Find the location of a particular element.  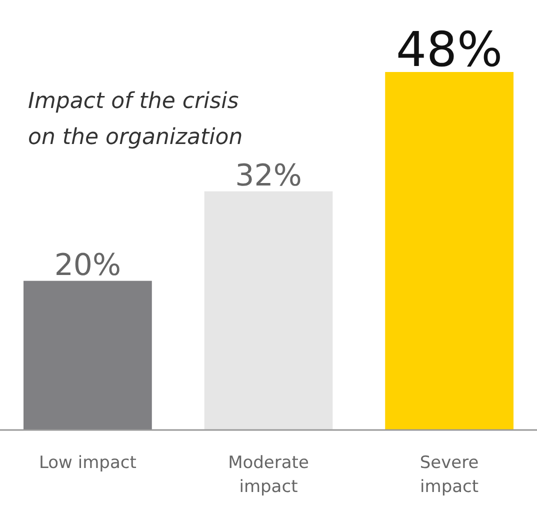

data-label: 20% is located at coordinates (88, 265).